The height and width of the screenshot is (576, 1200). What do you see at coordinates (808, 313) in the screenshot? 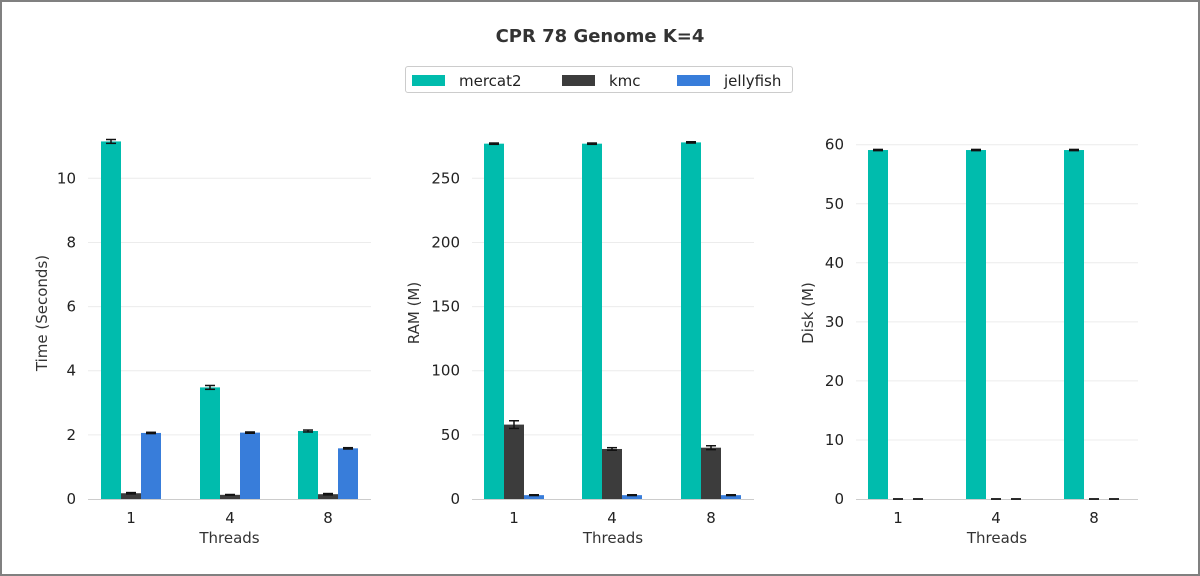
I see `y-axis-label-2: Disk (M)` at bounding box center [808, 313].